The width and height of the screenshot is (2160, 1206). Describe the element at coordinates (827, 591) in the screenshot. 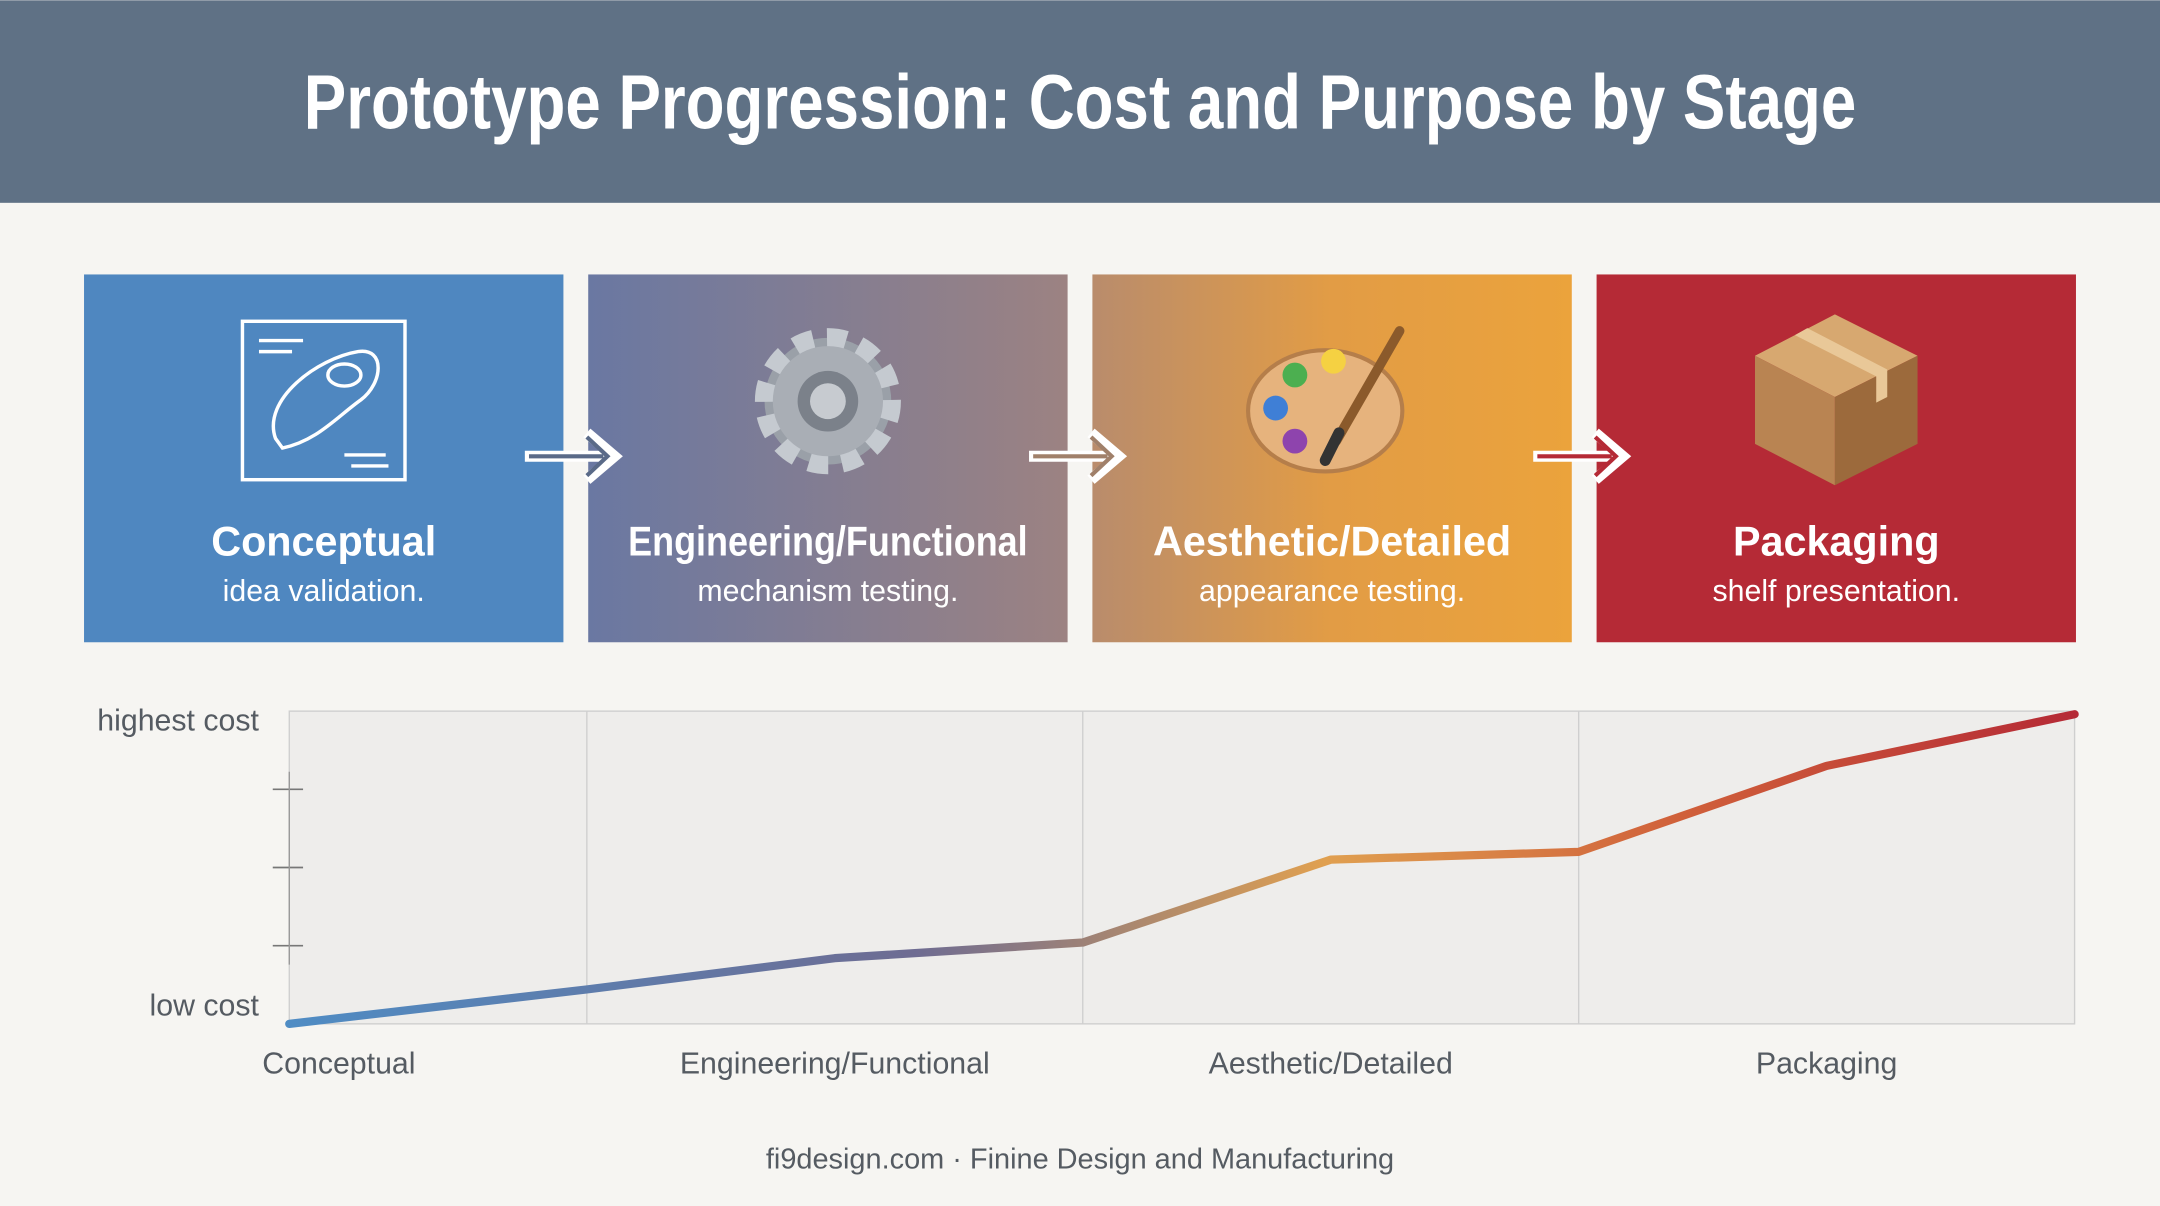

I see `stage-description: mechanism testing.` at that location.